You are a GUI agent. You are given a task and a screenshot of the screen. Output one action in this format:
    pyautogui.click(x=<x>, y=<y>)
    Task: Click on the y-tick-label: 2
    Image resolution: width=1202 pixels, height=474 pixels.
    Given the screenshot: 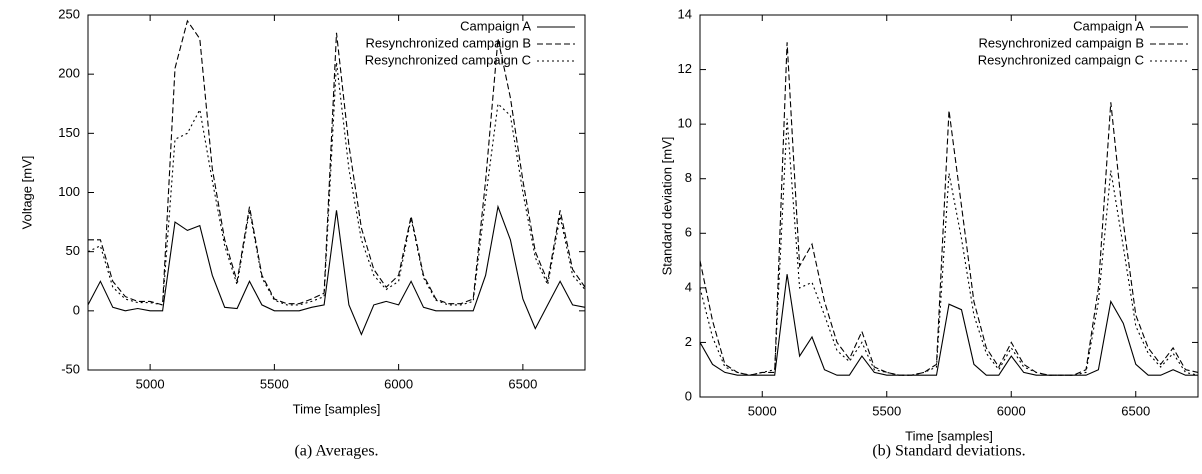 What is the action you would take?
    pyautogui.click(x=688, y=341)
    